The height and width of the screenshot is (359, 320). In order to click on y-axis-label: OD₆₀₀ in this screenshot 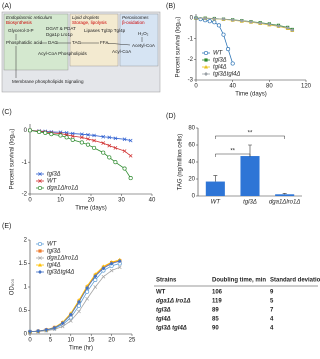, I will do `click(13, 286)`.